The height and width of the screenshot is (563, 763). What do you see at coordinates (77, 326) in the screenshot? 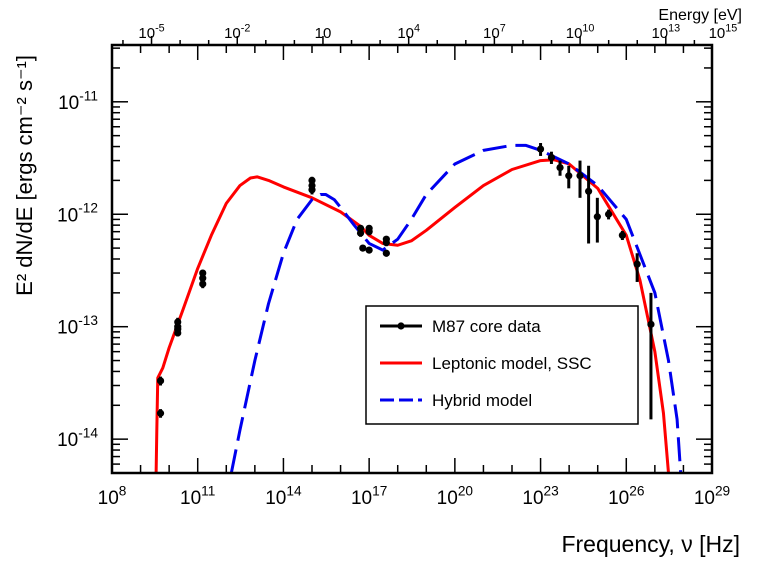
I see `y-tick-label: 10-13` at bounding box center [77, 326].